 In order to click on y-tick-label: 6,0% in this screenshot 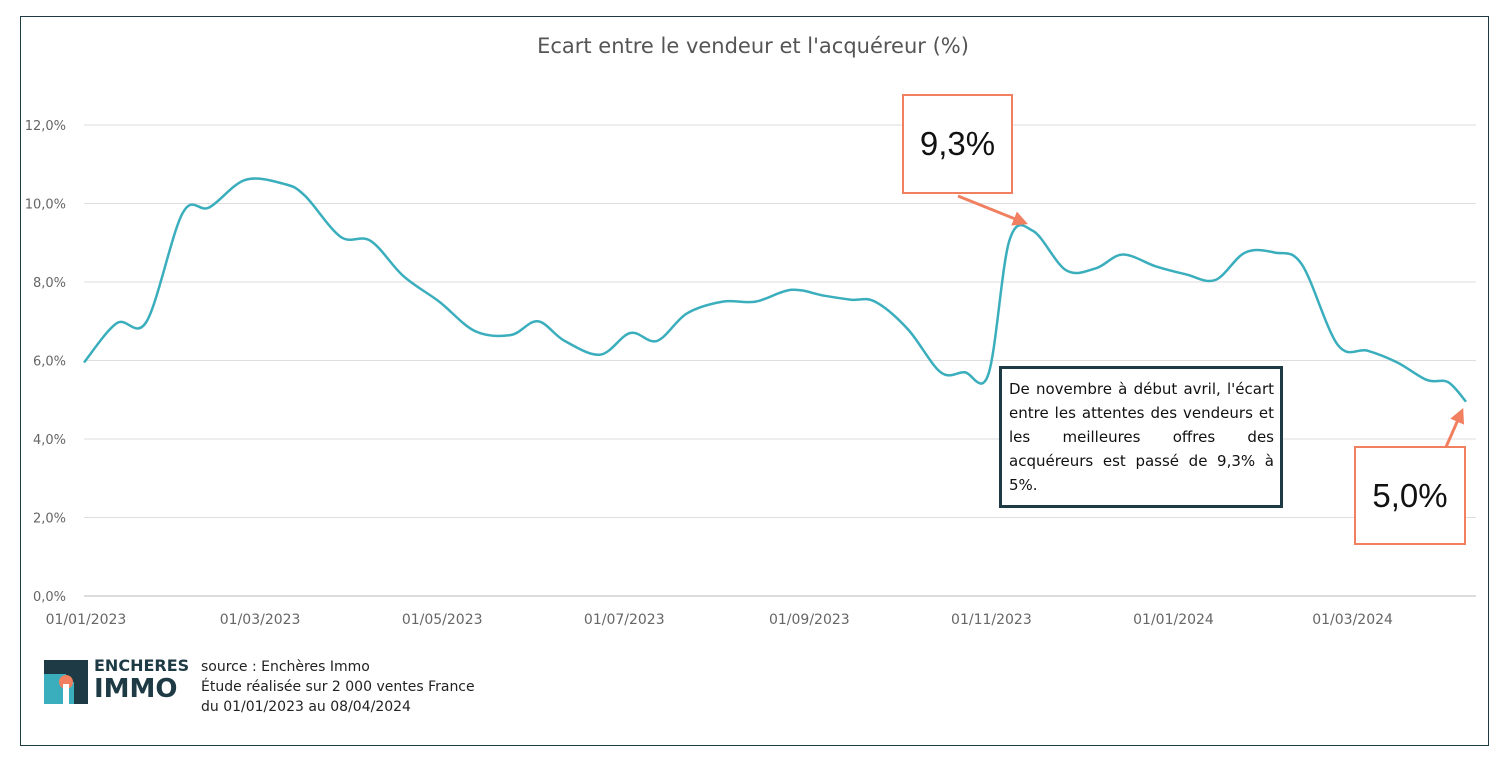, I will do `click(49, 362)`.